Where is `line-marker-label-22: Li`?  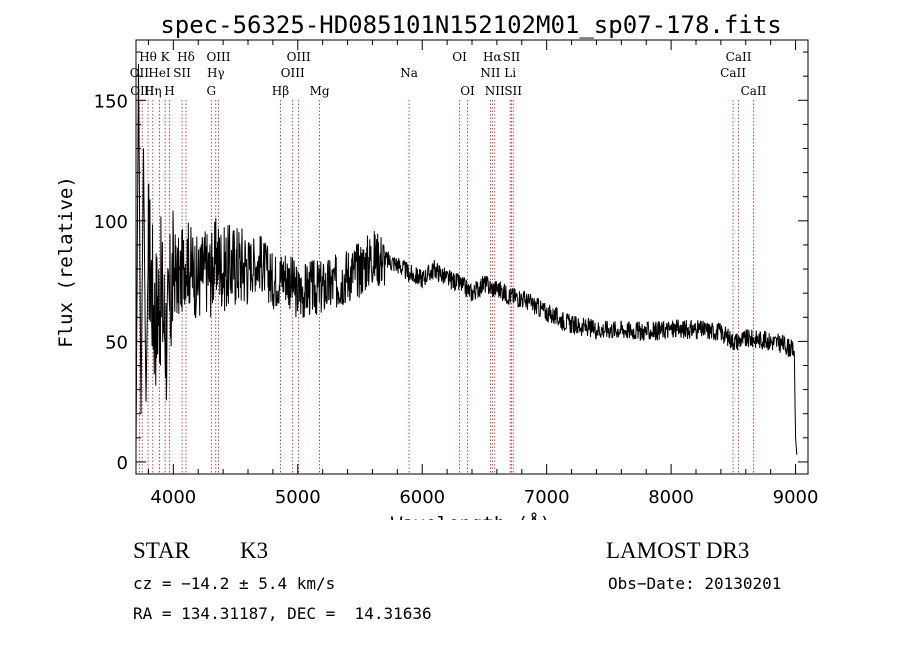
line-marker-label-22: Li is located at coordinates (510, 73).